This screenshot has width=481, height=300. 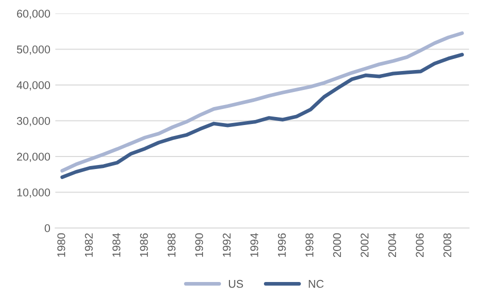 I want to click on x-tick-label: 2004, so click(x=392, y=245).